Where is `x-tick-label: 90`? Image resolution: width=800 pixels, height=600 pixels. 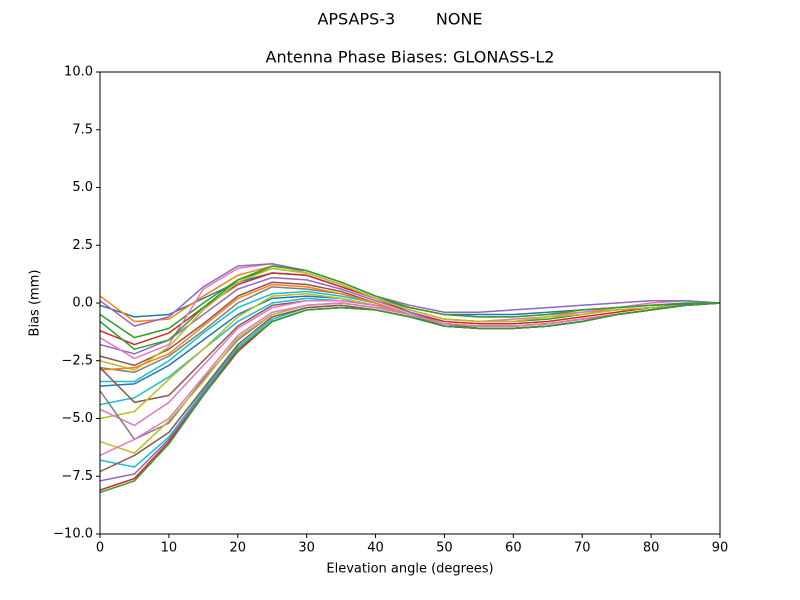 x-tick-label: 90 is located at coordinates (720, 548).